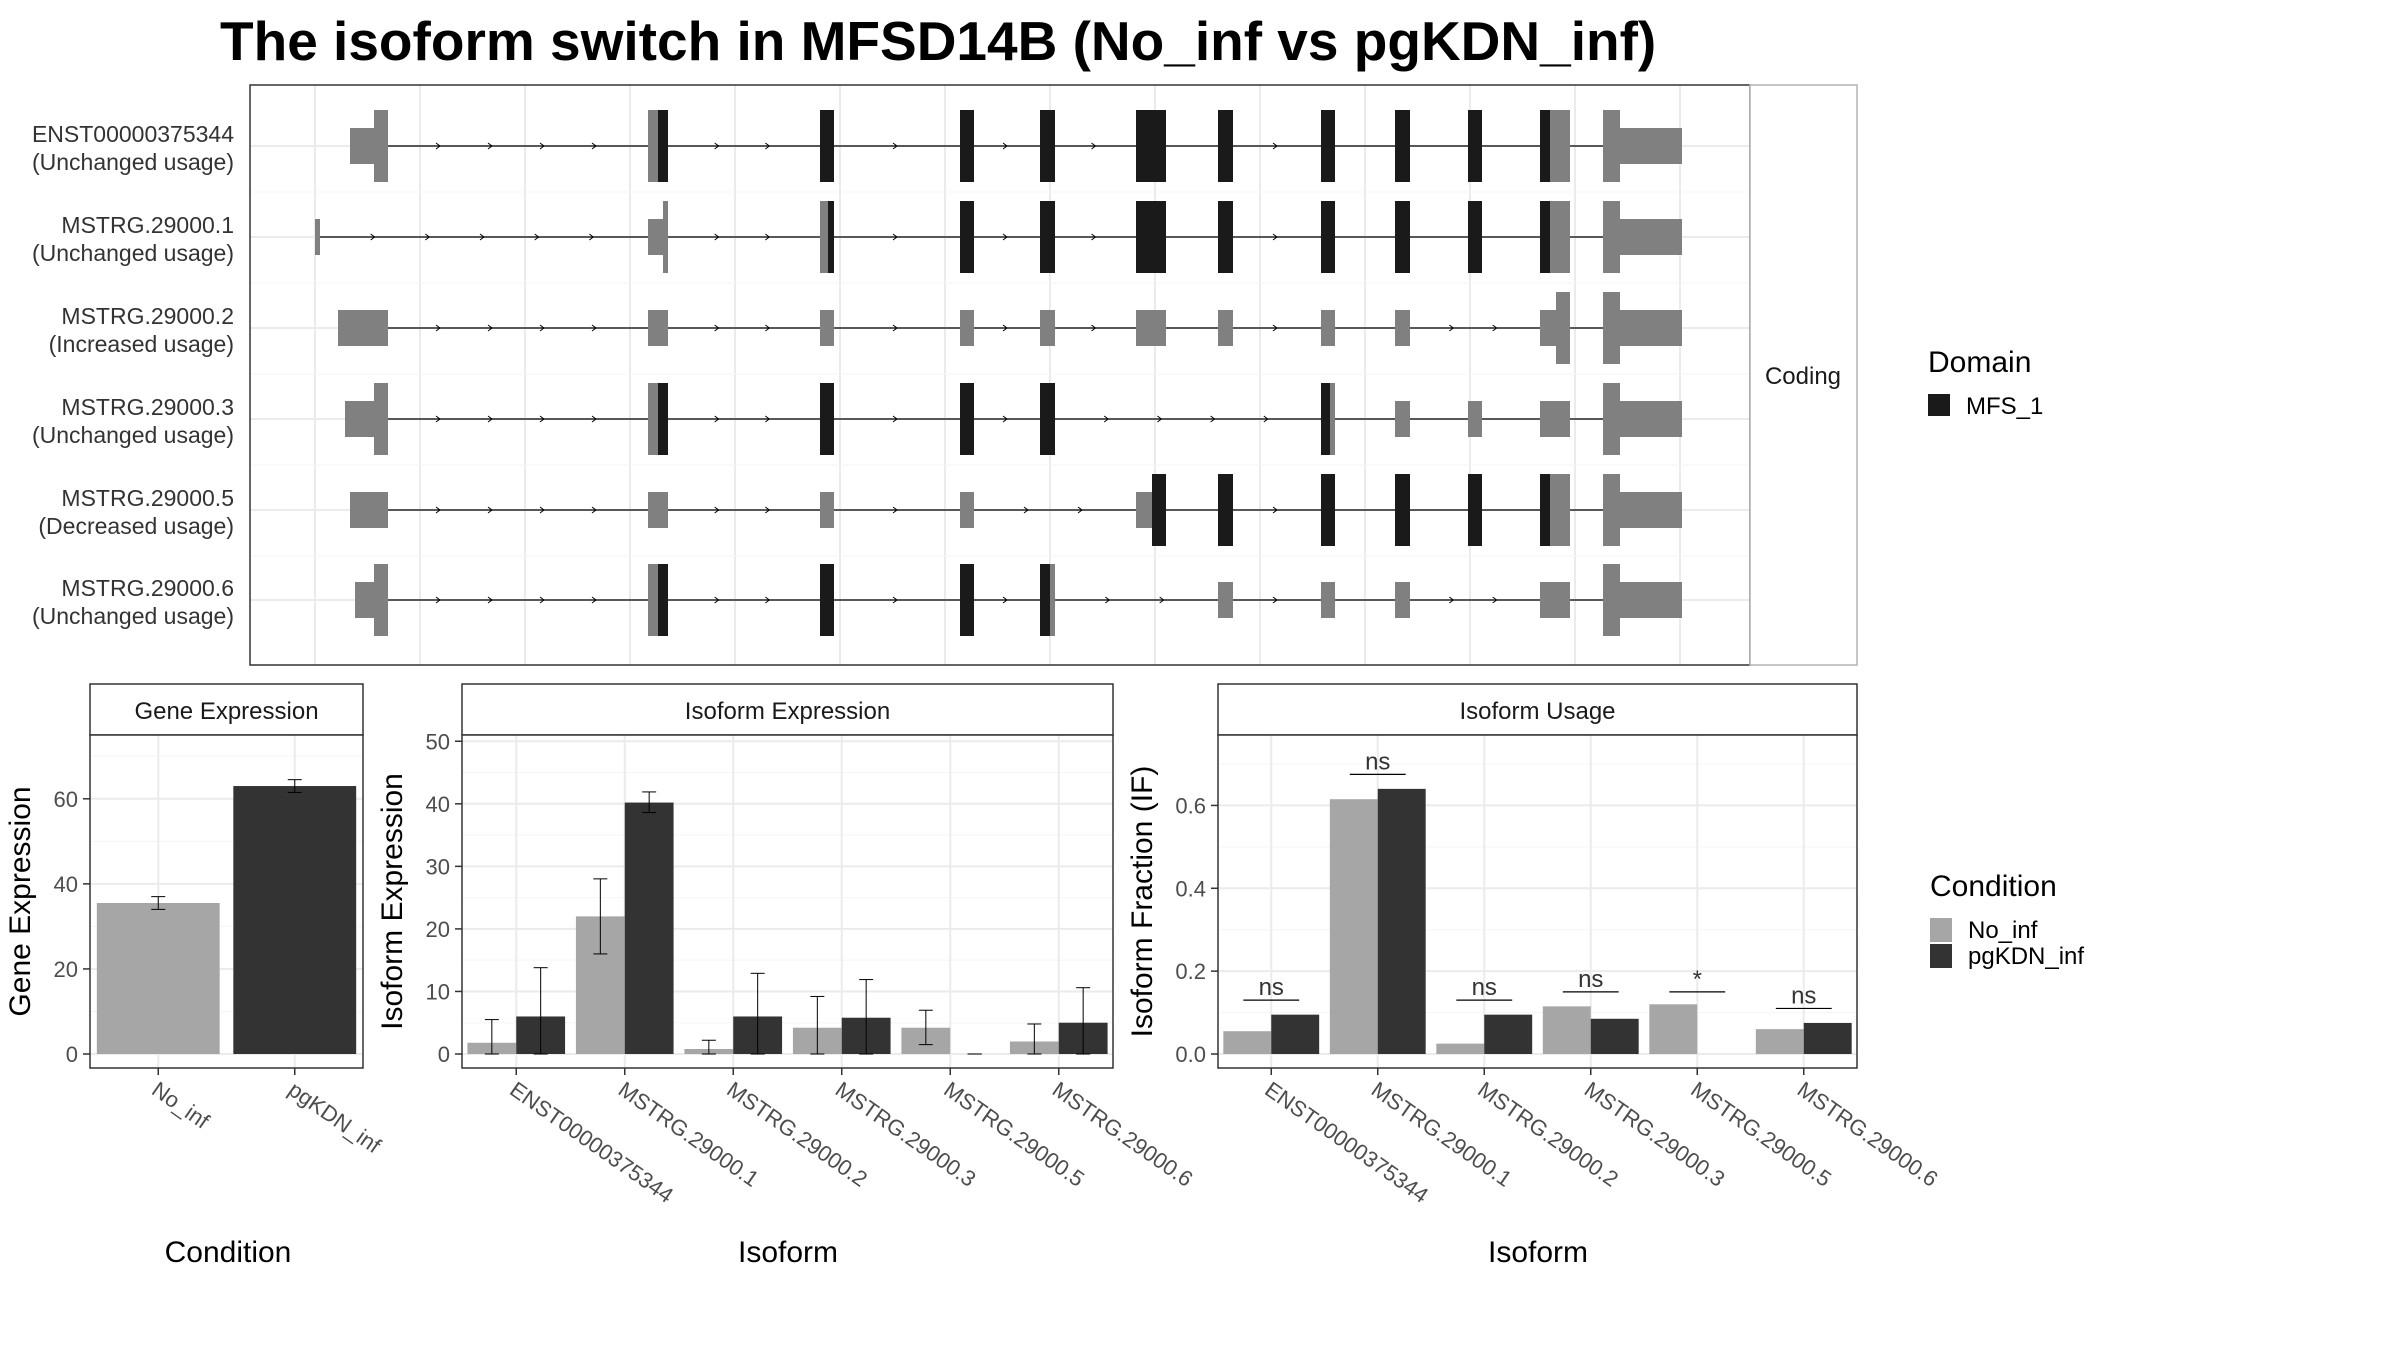  What do you see at coordinates (147, 225) in the screenshot?
I see `isoform-id-label: MSTRG.29000.1` at bounding box center [147, 225].